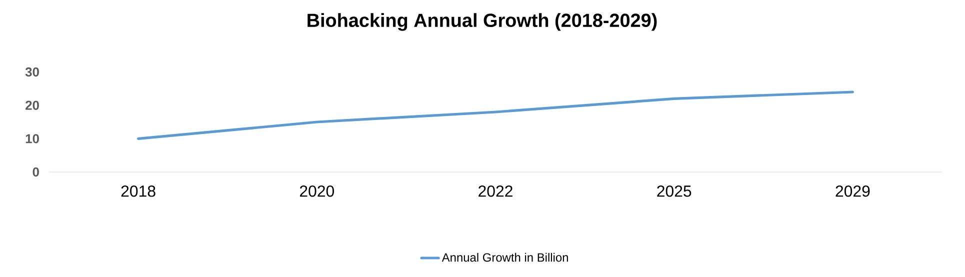  What do you see at coordinates (853, 191) in the screenshot?
I see `x-tick-label: 2029` at bounding box center [853, 191].